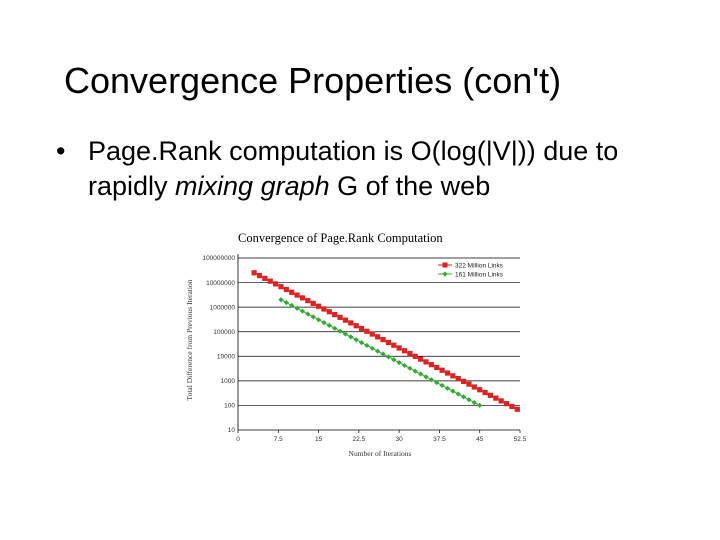  I want to click on series-line, so click(380, 352).